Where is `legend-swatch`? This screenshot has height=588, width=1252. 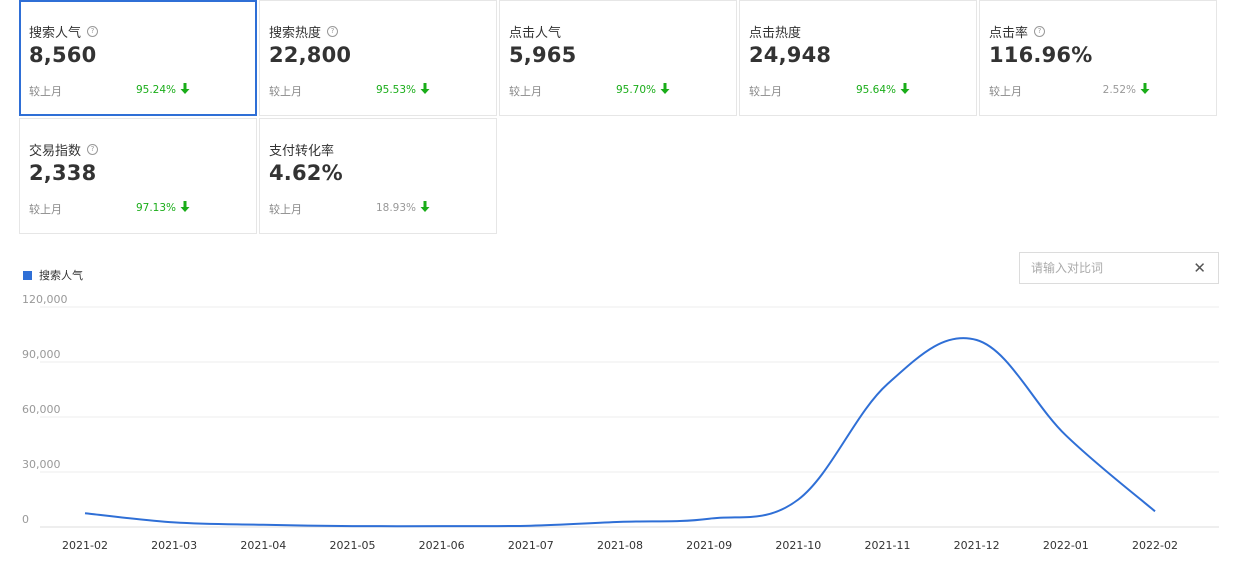 legend-swatch is located at coordinates (27, 275).